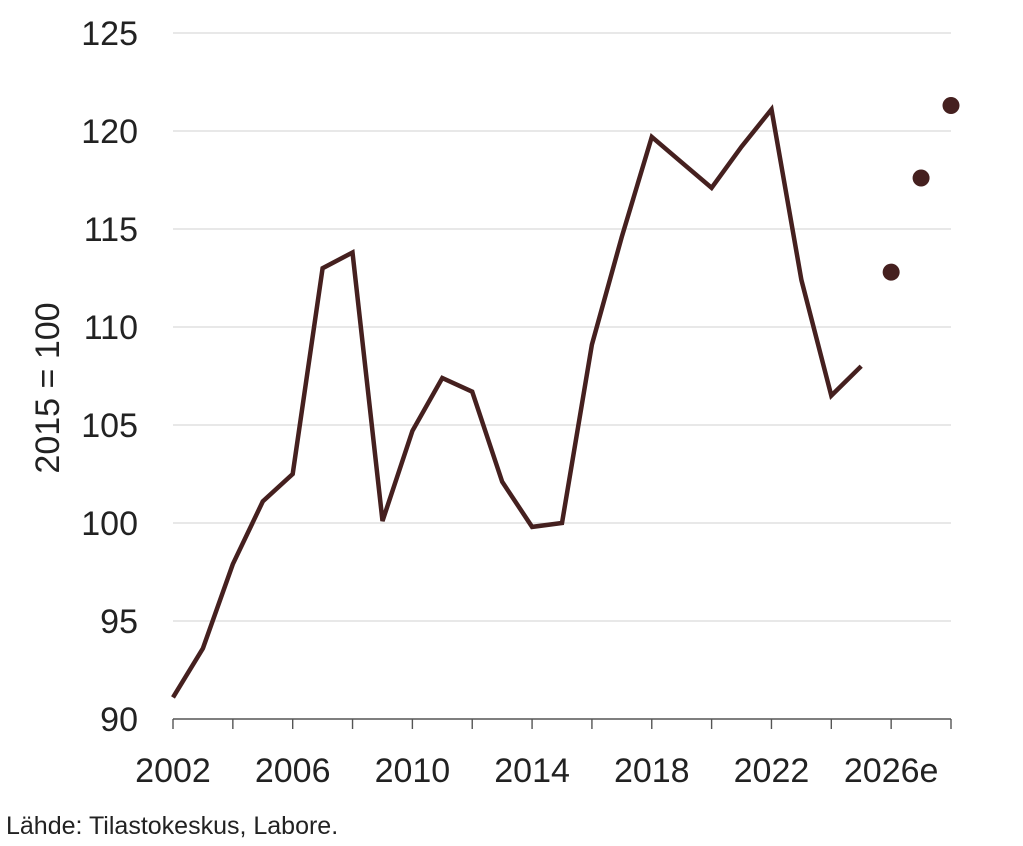 This screenshot has height=846, width=1023. I want to click on source-note: Lähde: Tilastokeskus, Labore., so click(172, 826).